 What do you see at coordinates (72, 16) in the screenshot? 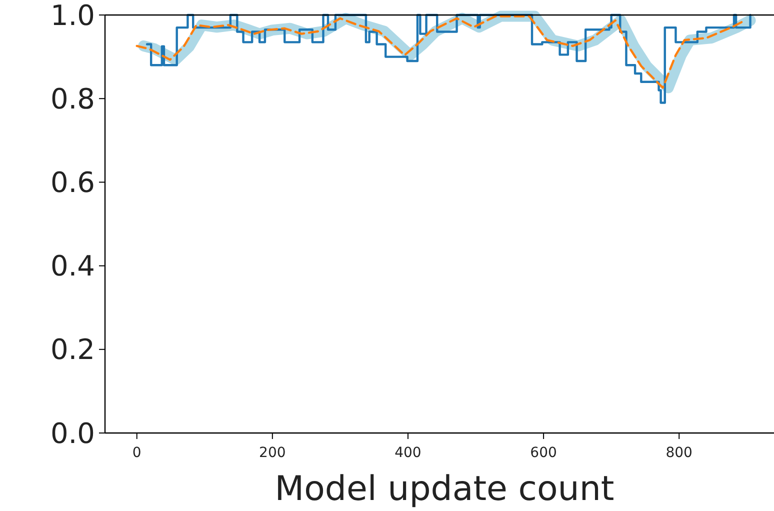
I see `y-tick-label: 1.0` at bounding box center [72, 16].